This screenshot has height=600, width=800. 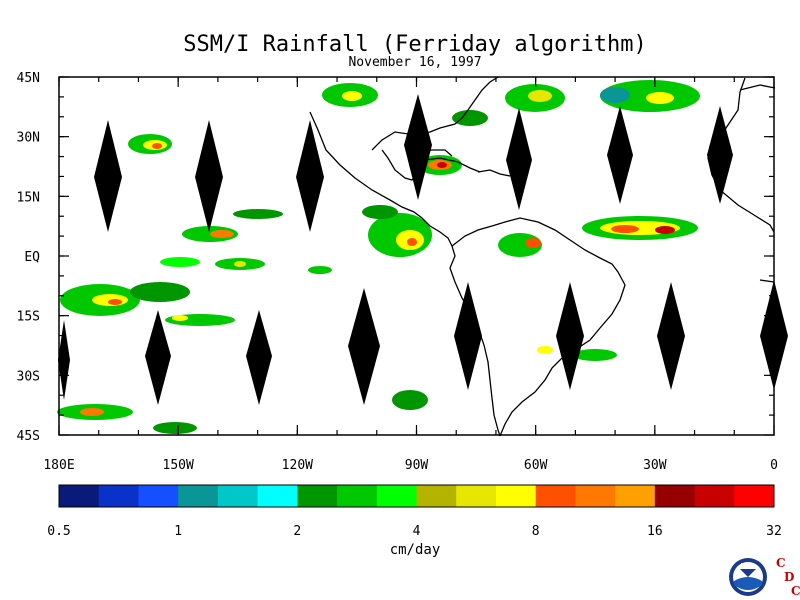 I want to click on lat-label: 45S, so click(x=28, y=436).